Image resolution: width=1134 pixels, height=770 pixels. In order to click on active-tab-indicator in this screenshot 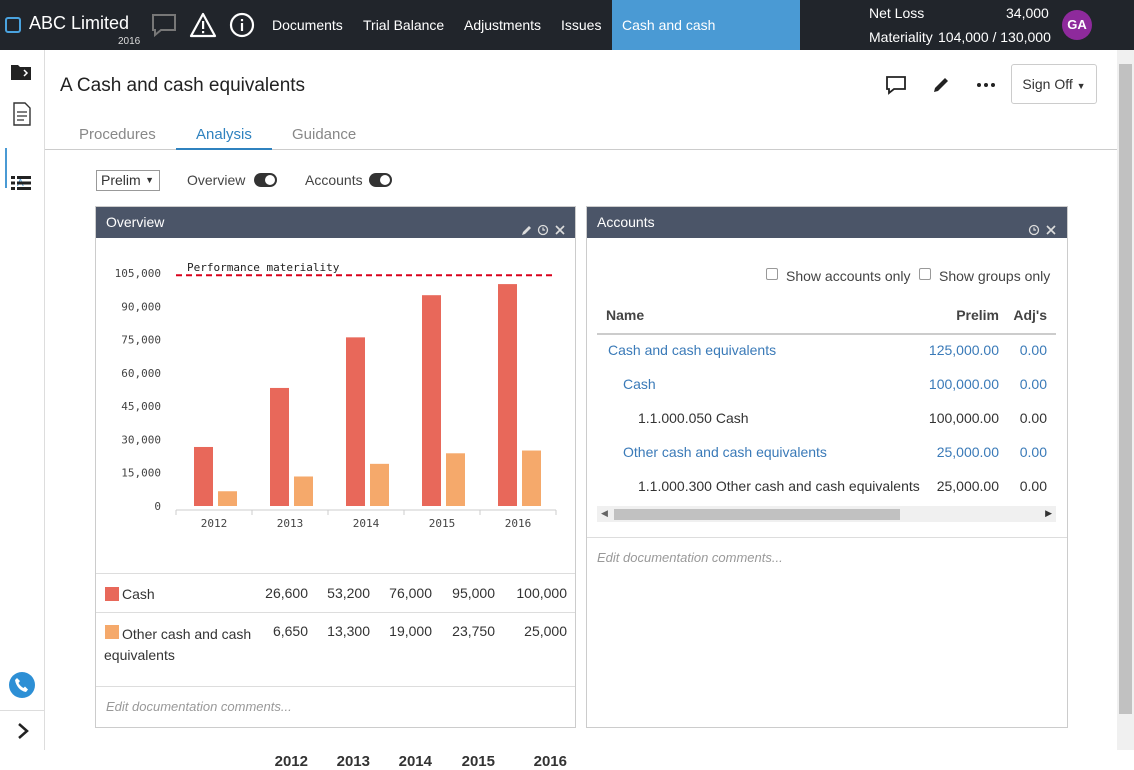, I will do `click(224, 149)`.